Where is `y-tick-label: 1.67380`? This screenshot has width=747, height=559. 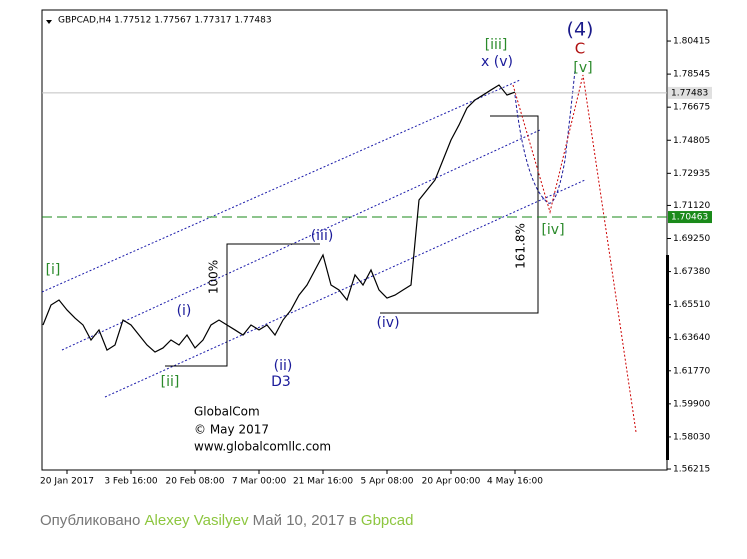 y-tick-label: 1.67380 is located at coordinates (691, 272).